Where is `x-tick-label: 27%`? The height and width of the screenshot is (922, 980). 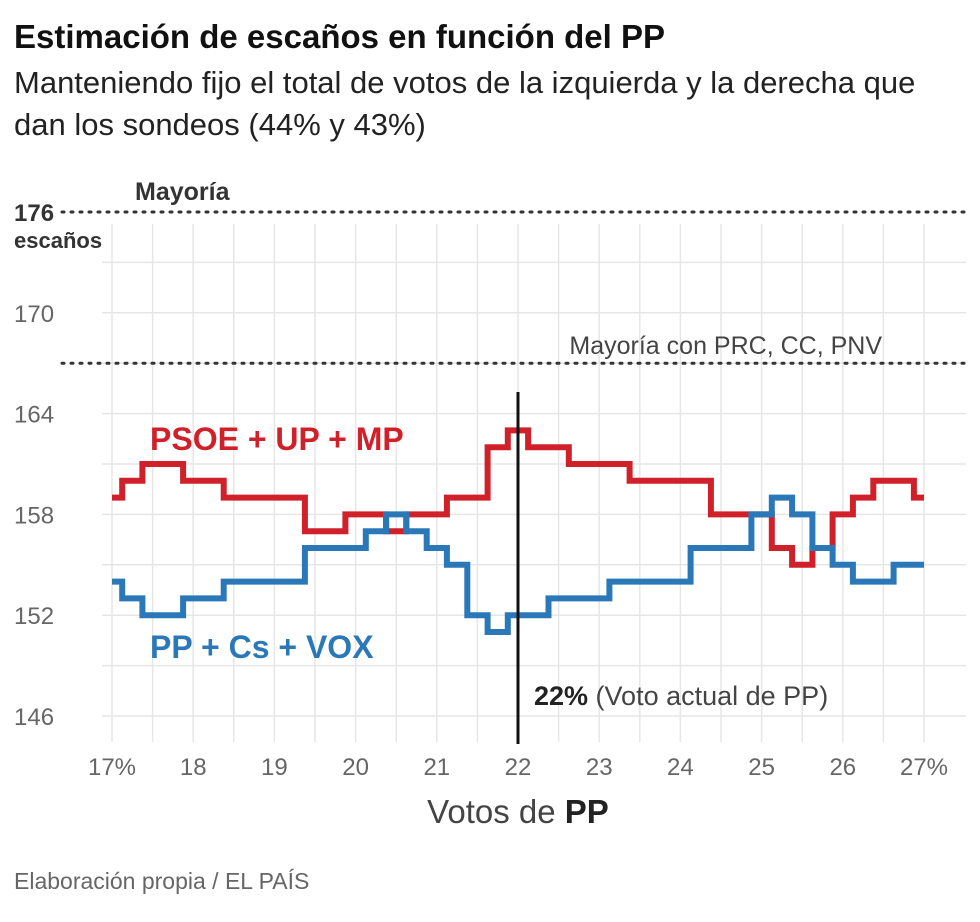 x-tick-label: 27% is located at coordinates (924, 767).